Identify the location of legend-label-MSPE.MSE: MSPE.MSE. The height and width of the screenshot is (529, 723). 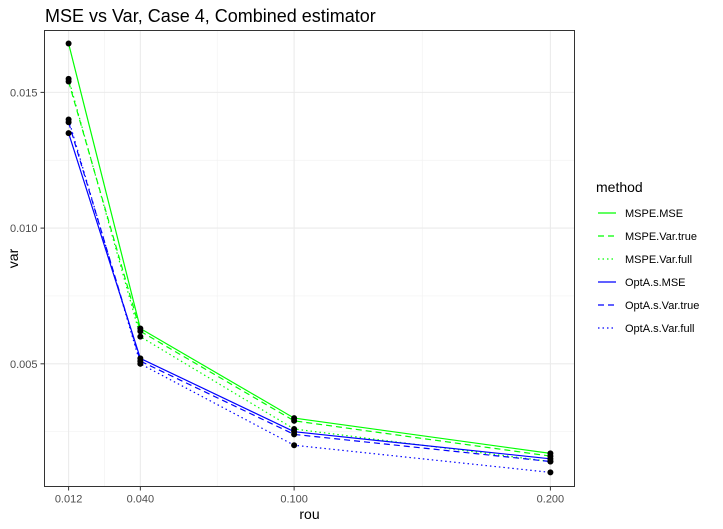
(654, 214).